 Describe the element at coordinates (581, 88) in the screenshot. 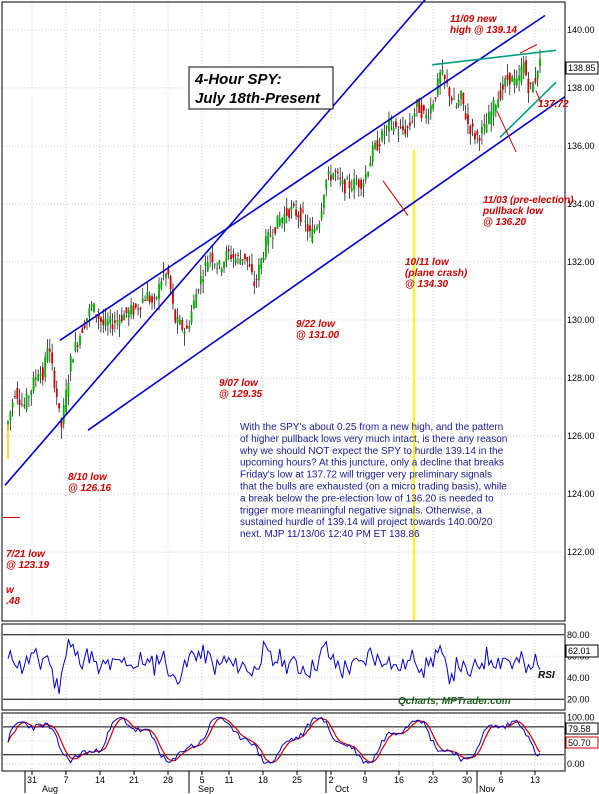

I see `price-tick-label: 138.00` at that location.